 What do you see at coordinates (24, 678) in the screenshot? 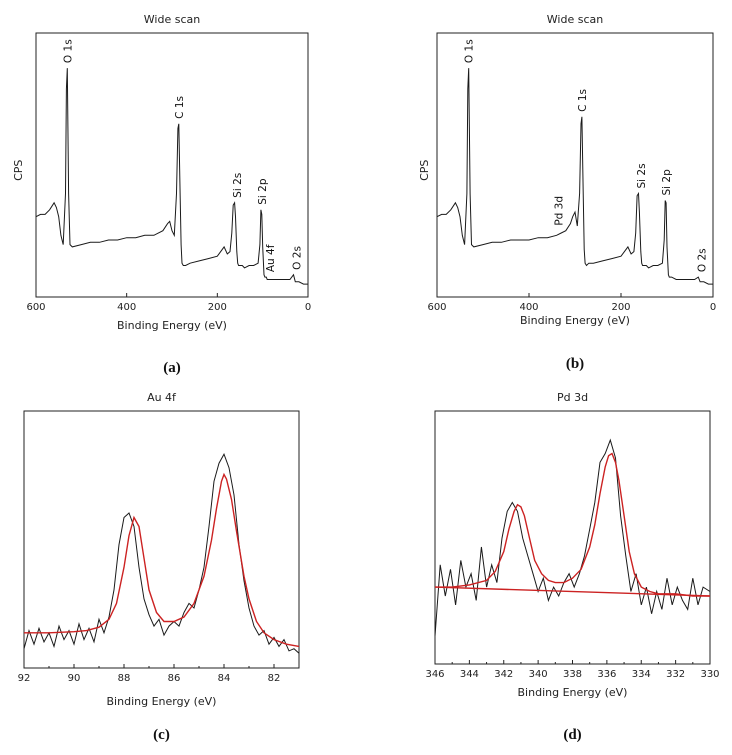
I see `x-tick-label: 92` at bounding box center [24, 678].